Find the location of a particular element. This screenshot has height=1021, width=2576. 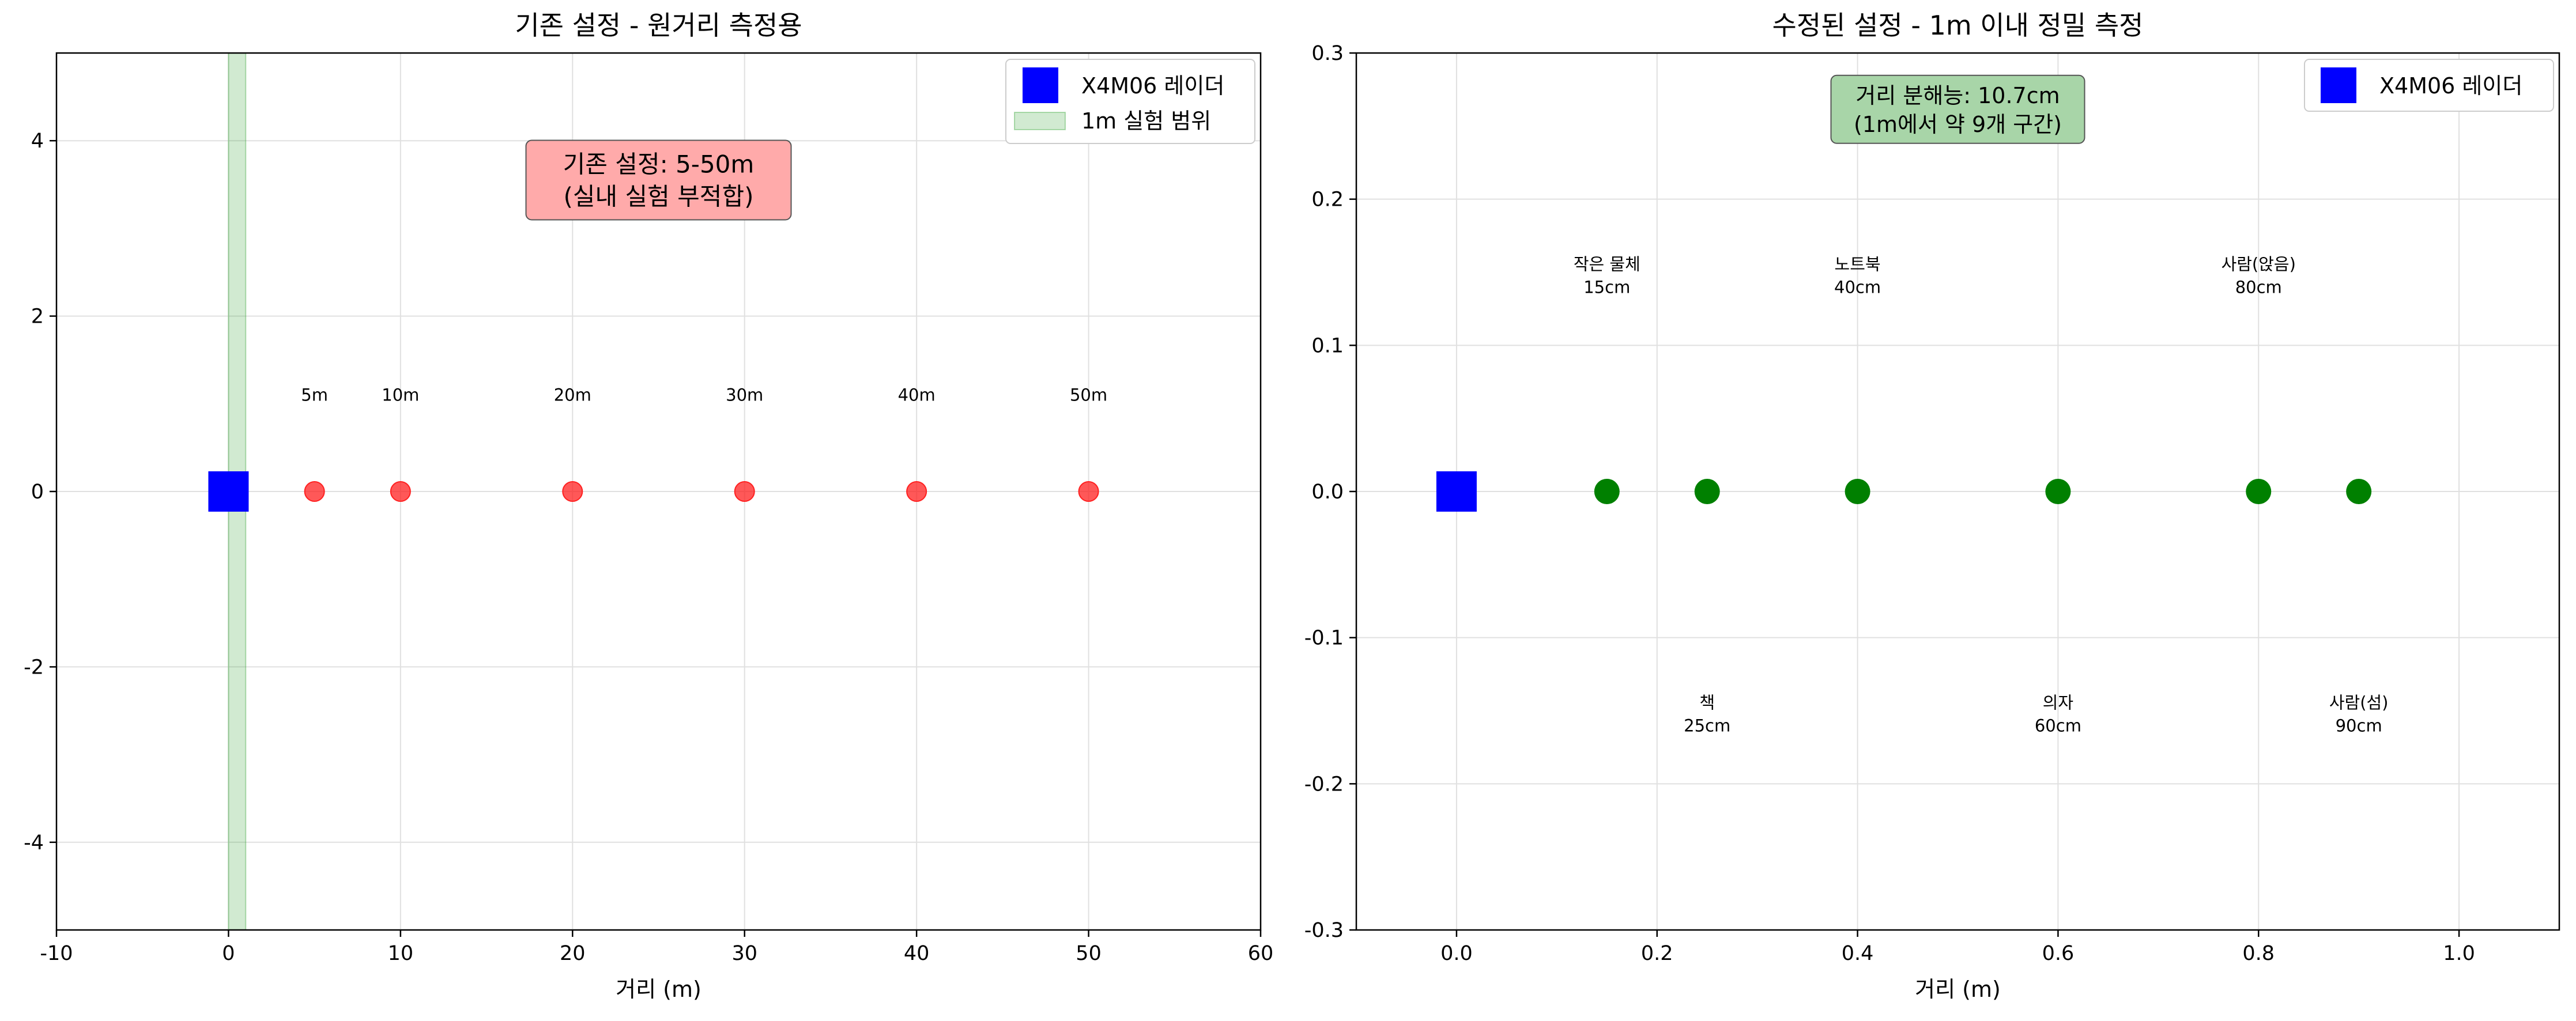

right-data-marks is located at coordinates (1904, 492).